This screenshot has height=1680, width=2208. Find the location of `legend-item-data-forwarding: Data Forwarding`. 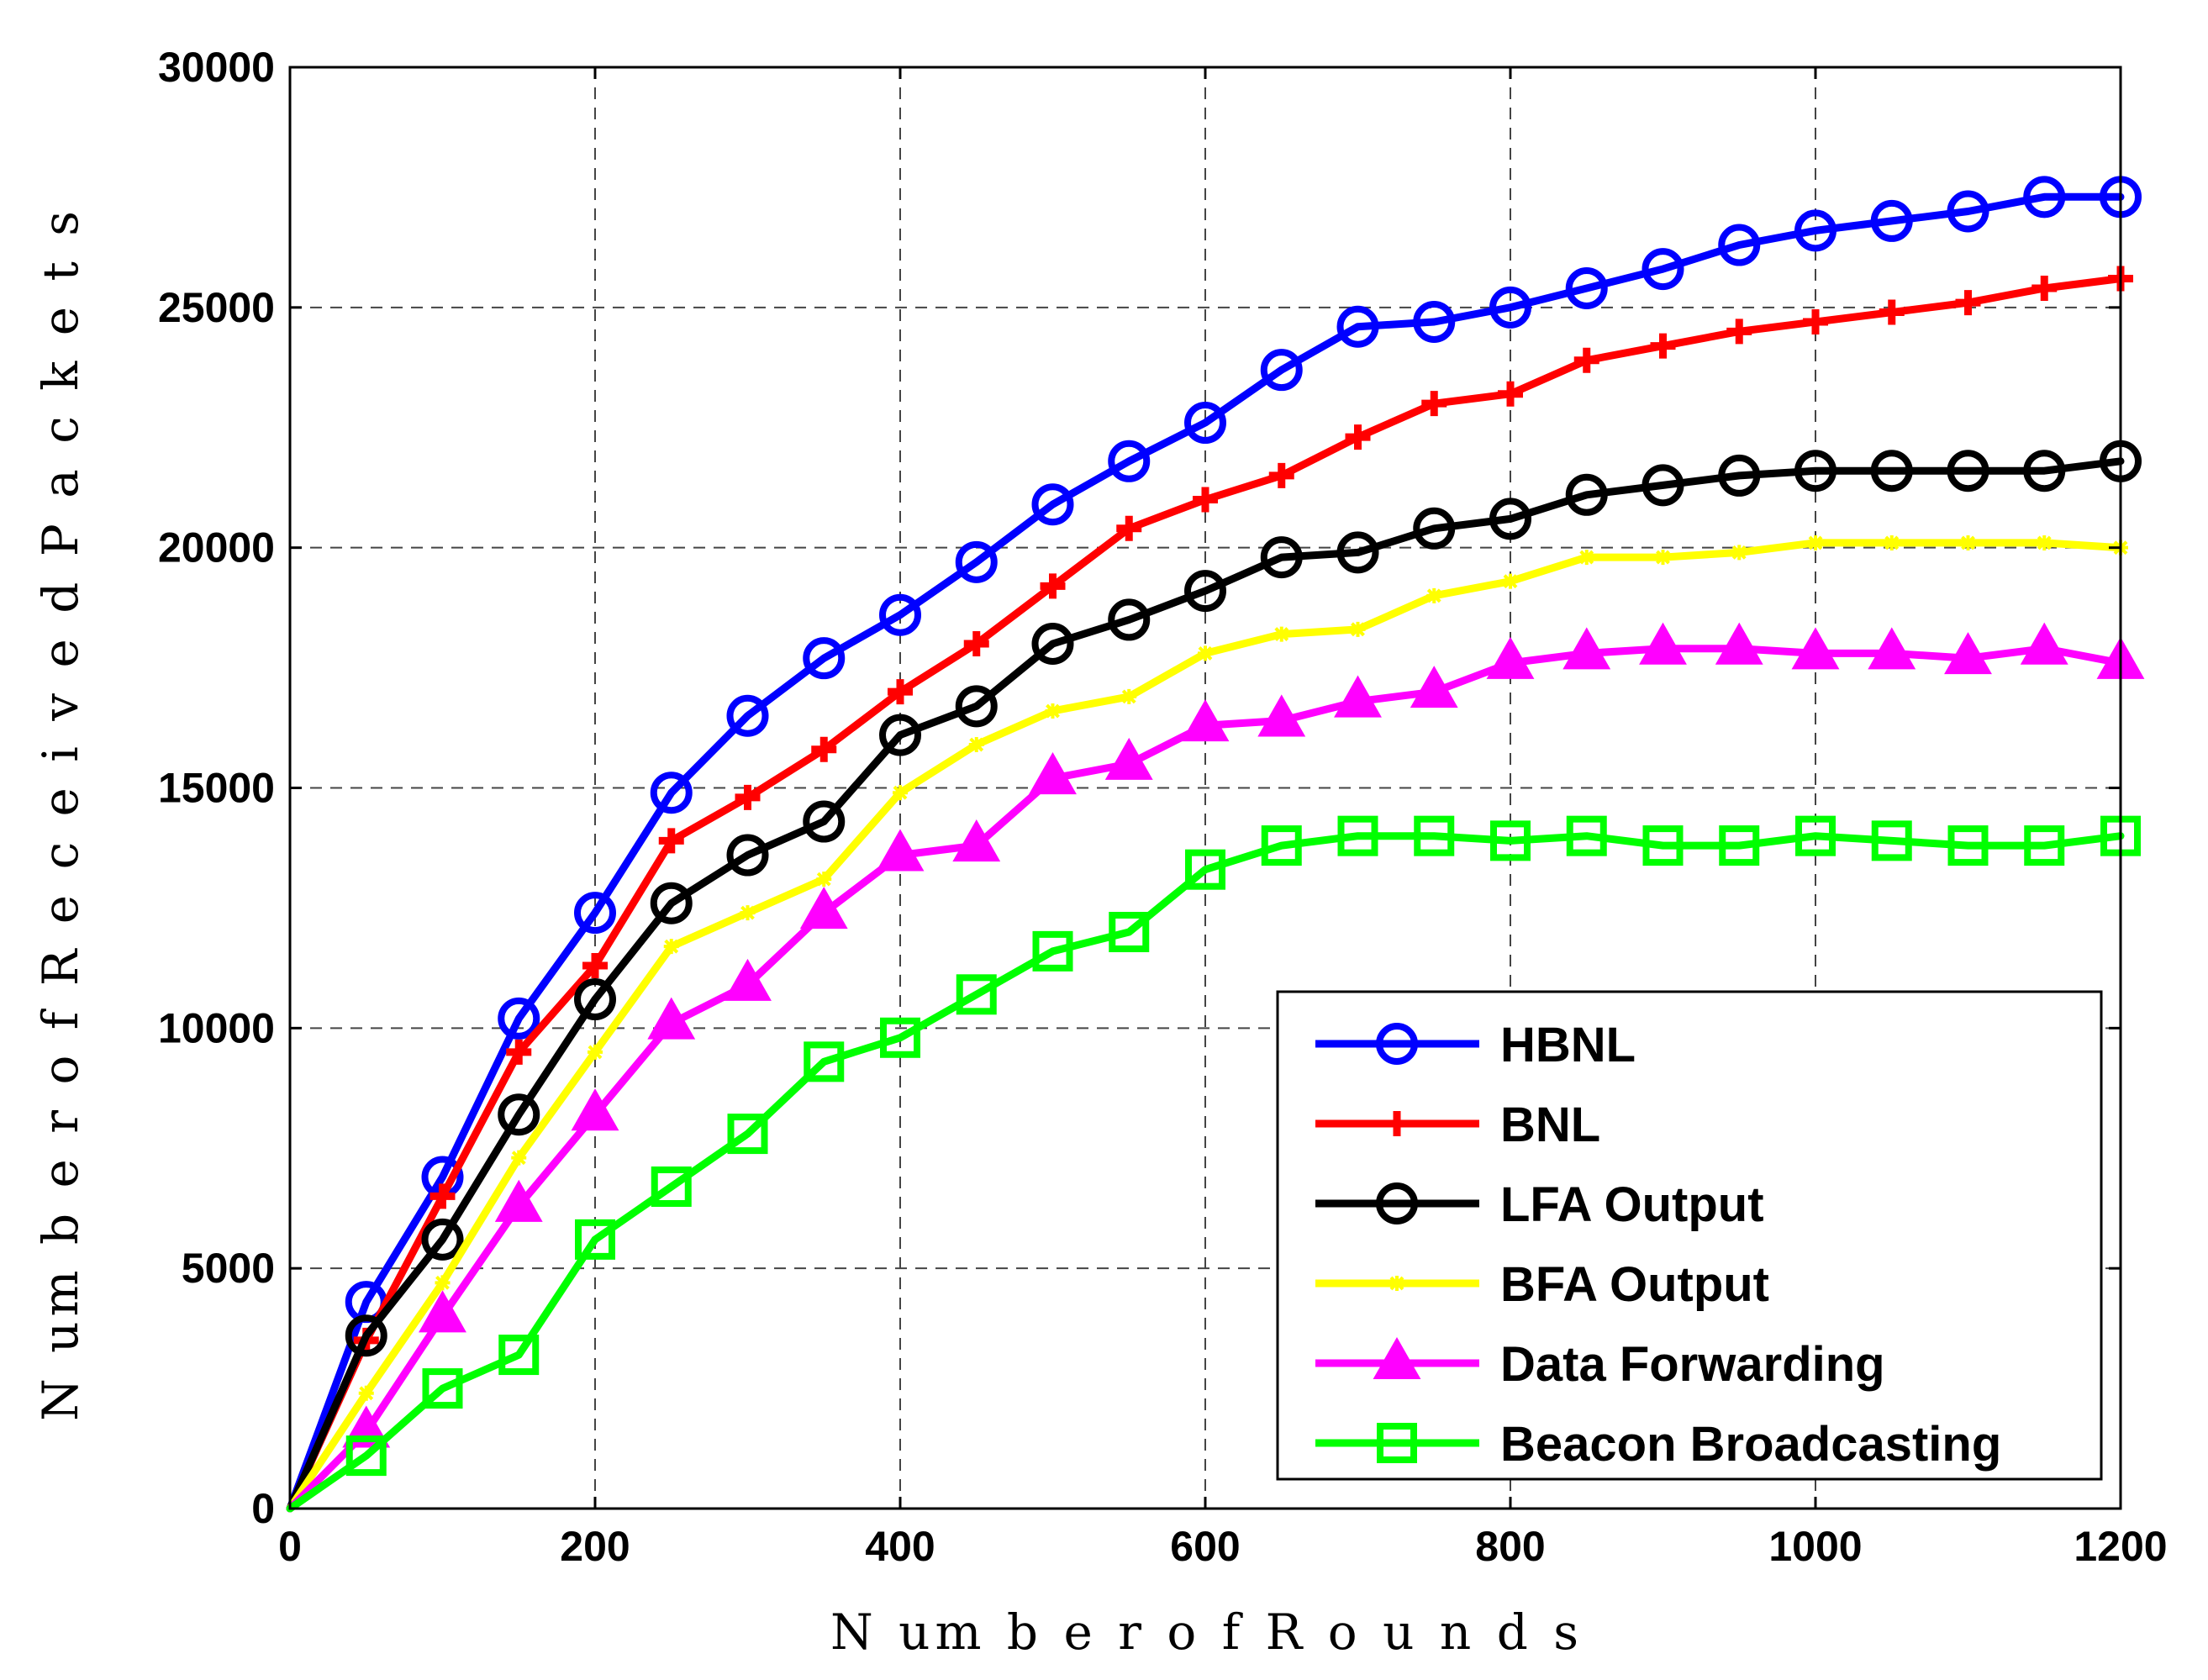

legend-item-data-forwarding: Data Forwarding is located at coordinates (1600, 1364).